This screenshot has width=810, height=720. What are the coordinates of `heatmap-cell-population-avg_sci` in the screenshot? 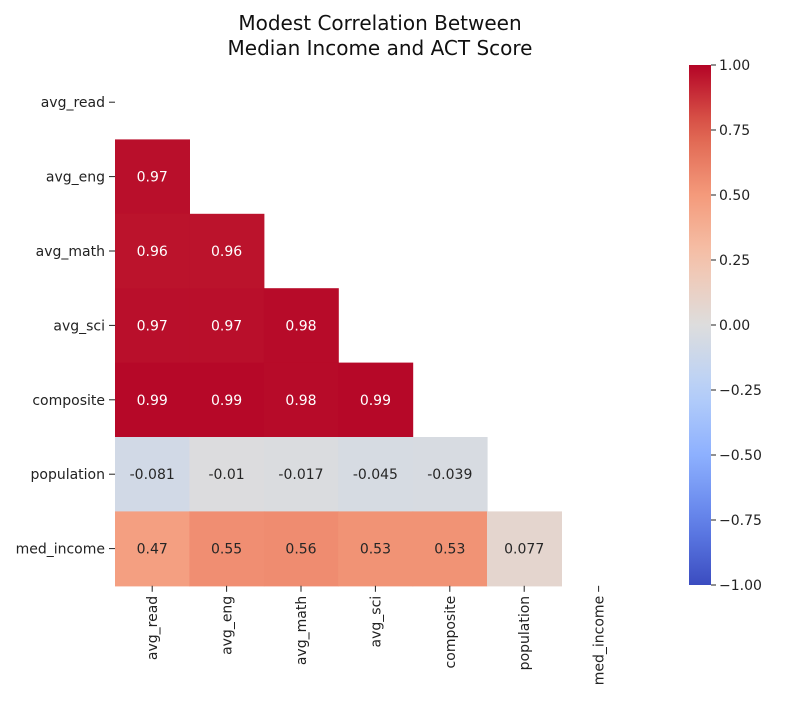 It's located at (376, 474).